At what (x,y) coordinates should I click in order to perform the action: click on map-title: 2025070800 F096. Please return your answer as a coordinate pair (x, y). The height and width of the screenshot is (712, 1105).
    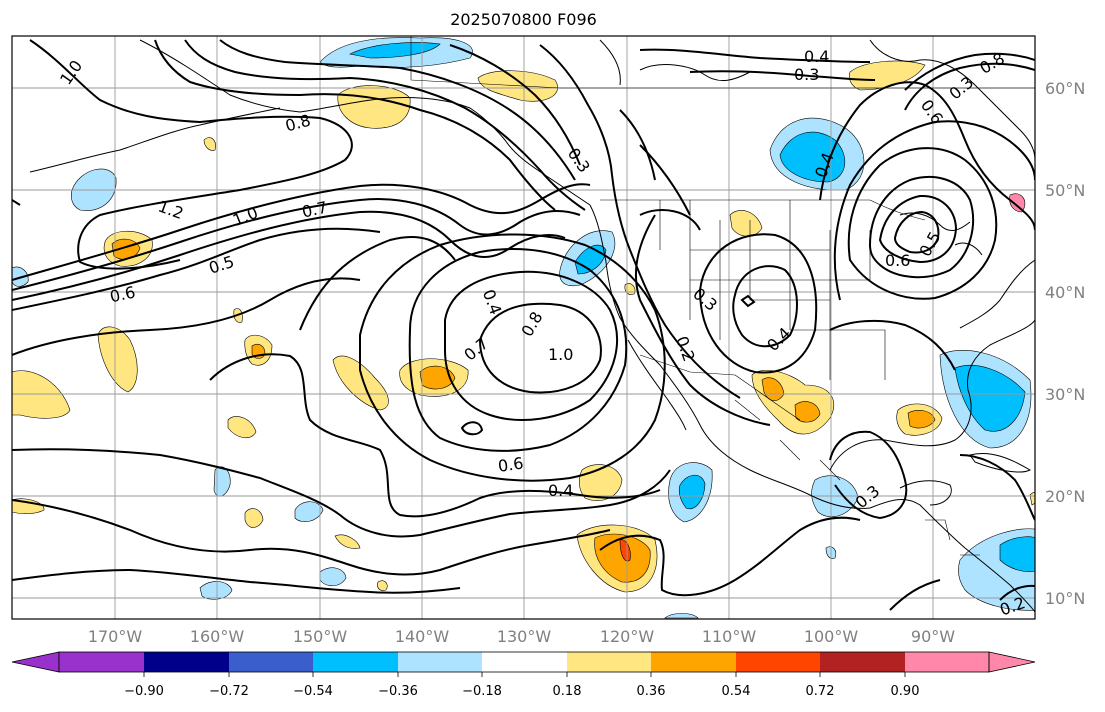
    Looking at the image, I should click on (523, 19).